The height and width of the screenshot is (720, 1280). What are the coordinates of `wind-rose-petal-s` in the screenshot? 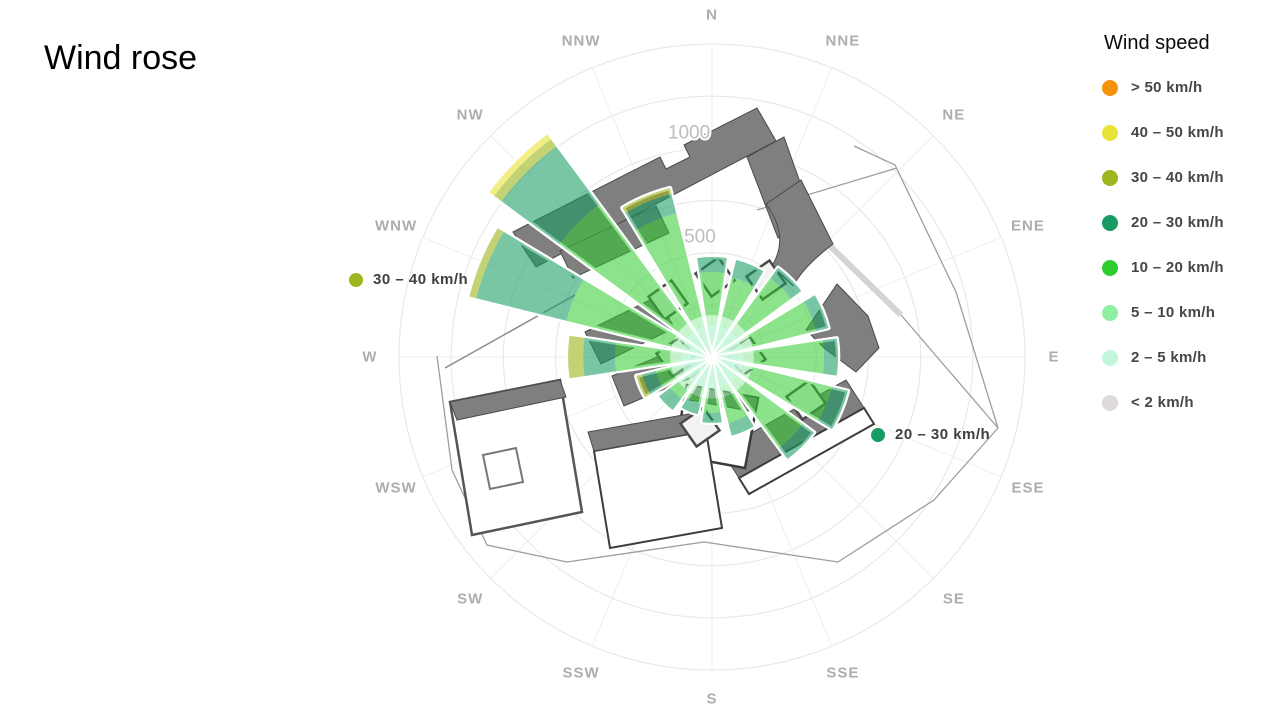 It's located at (712, 391).